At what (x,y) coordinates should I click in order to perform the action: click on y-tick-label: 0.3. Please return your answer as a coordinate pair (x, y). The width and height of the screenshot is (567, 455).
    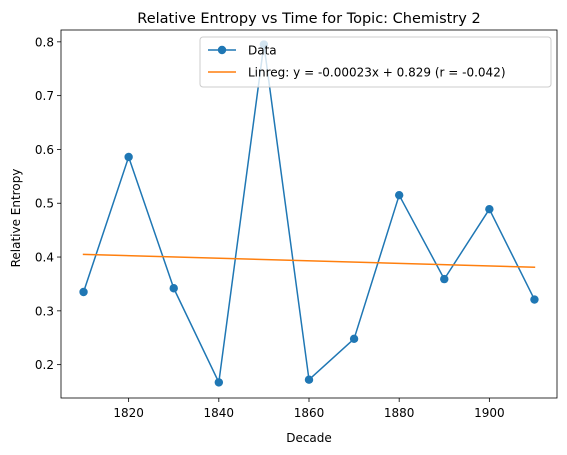
    Looking at the image, I should click on (44, 311).